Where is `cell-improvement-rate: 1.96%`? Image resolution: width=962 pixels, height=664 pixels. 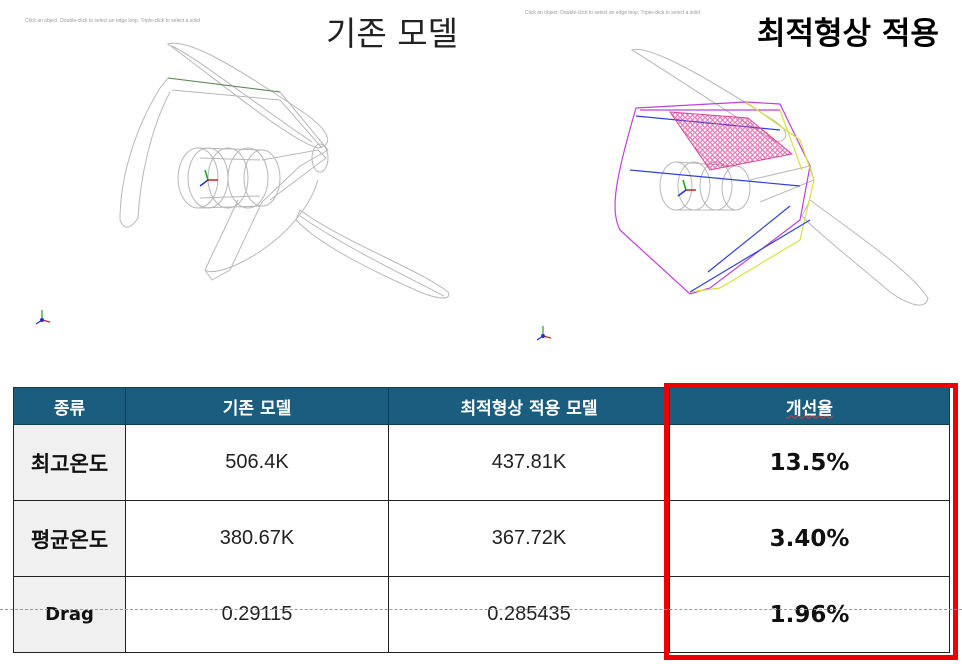 cell-improvement-rate: 1.96% is located at coordinates (809, 614).